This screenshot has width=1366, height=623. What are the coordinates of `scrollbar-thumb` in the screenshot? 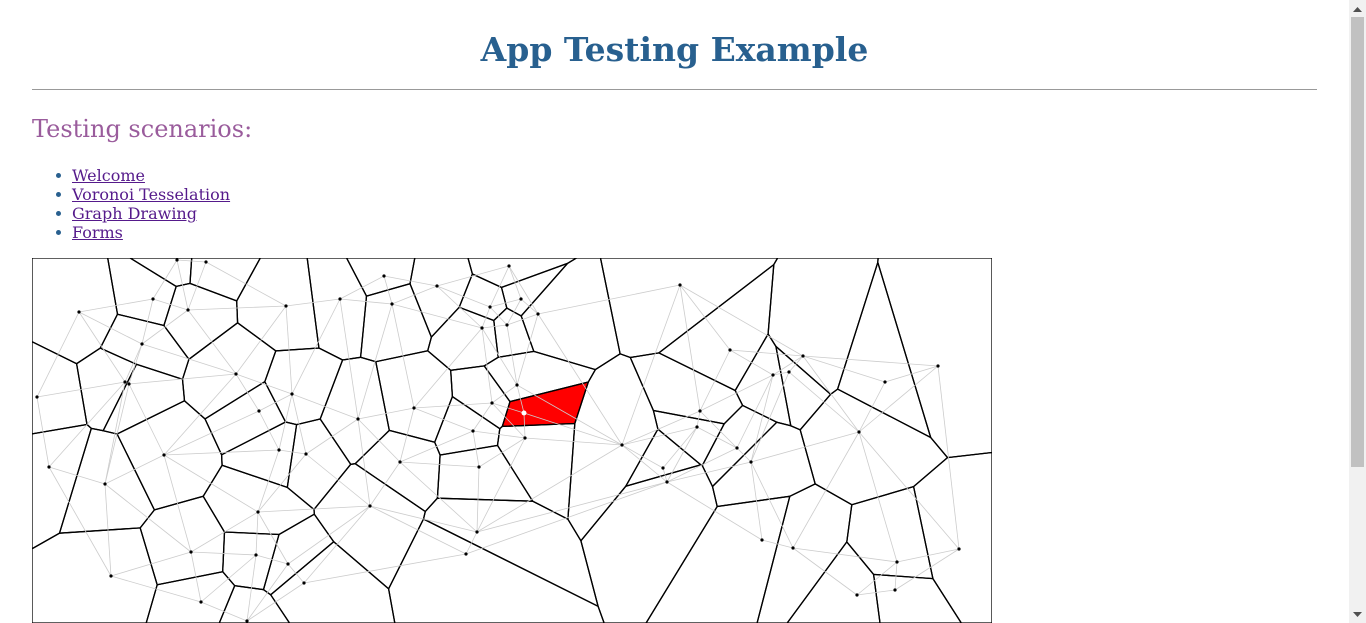 It's located at (1357, 242).